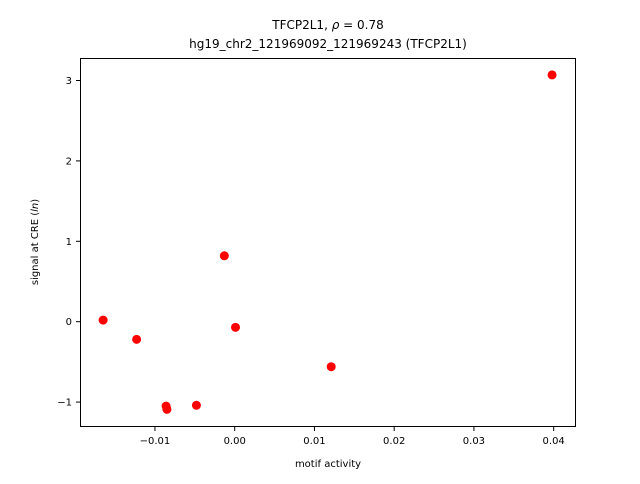  I want to click on x-axis-label: motif activity, so click(328, 464).